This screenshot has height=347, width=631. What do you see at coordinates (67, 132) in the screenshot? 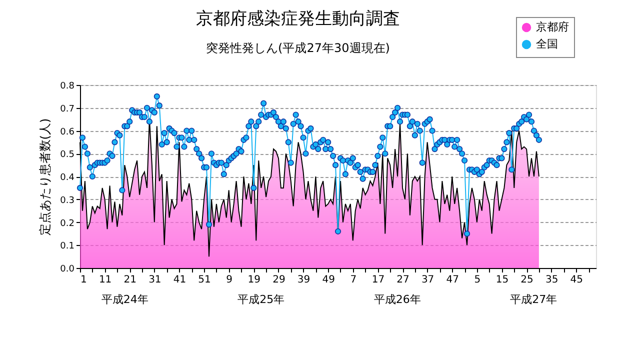
I see `y-tick-label: 0.6` at bounding box center [67, 132].